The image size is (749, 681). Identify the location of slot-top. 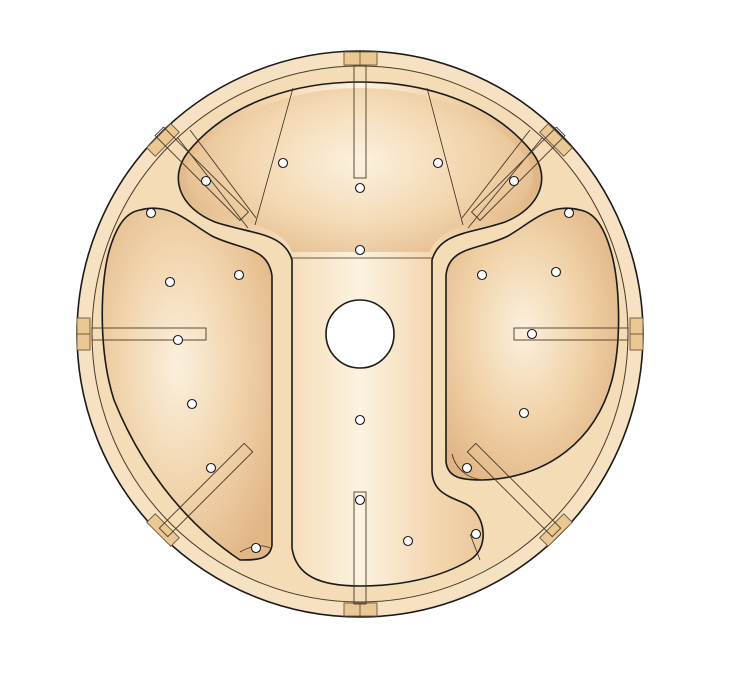
(360, 122).